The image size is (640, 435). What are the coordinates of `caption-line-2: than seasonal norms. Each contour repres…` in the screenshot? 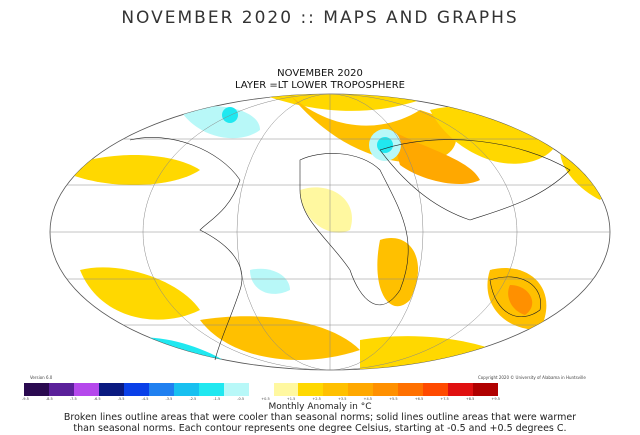 It's located at (320, 428).